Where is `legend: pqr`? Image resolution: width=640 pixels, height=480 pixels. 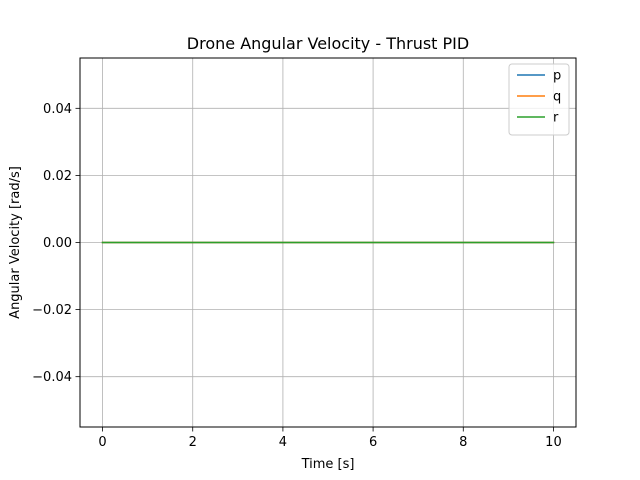
legend: pqr is located at coordinates (539, 99).